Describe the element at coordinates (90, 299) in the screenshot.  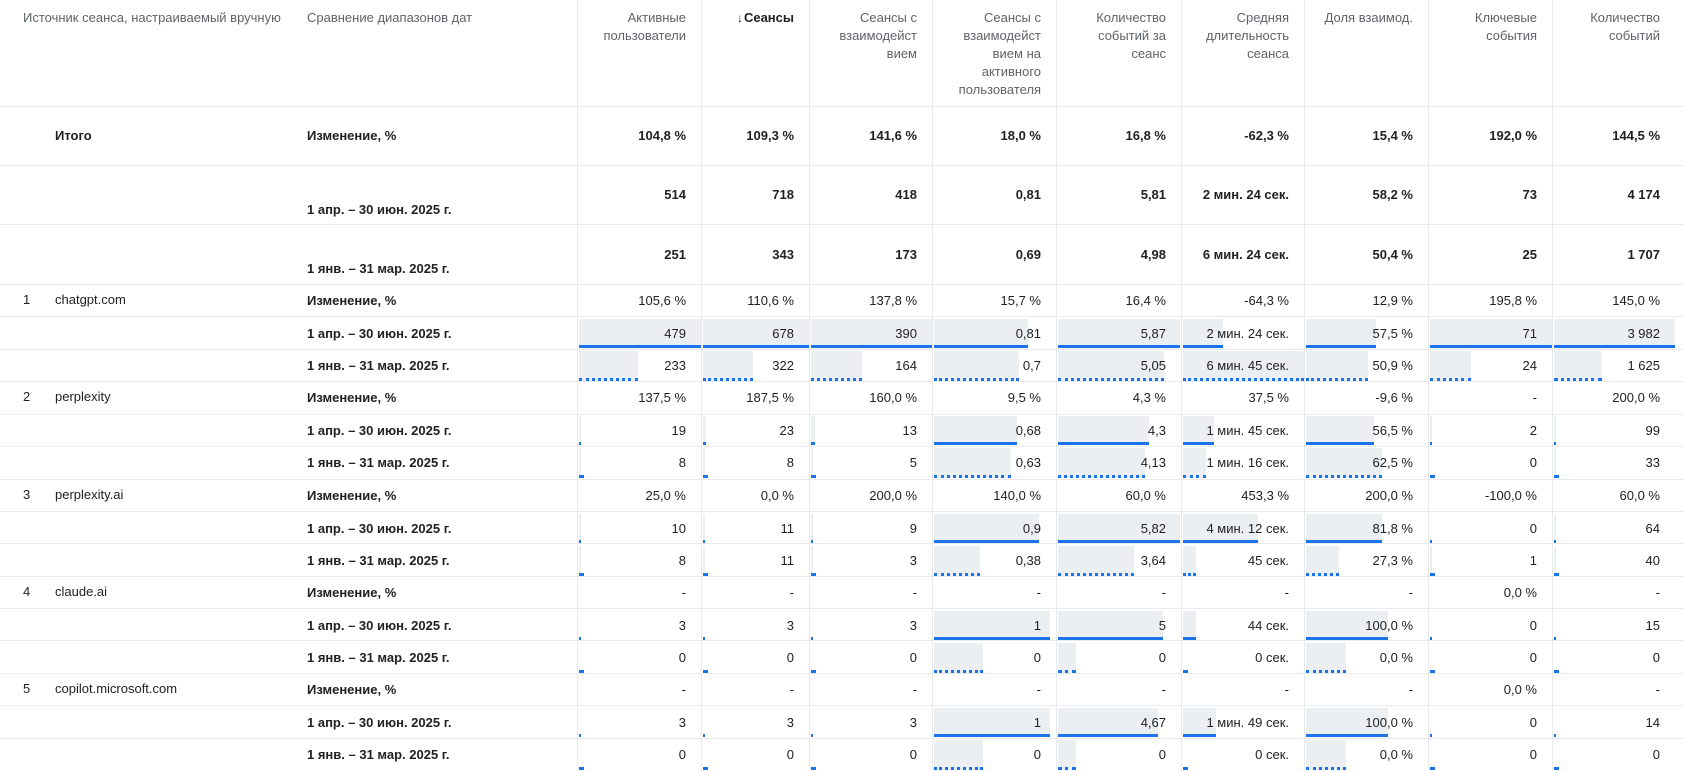
I see `source-link: chatgpt.com` at that location.